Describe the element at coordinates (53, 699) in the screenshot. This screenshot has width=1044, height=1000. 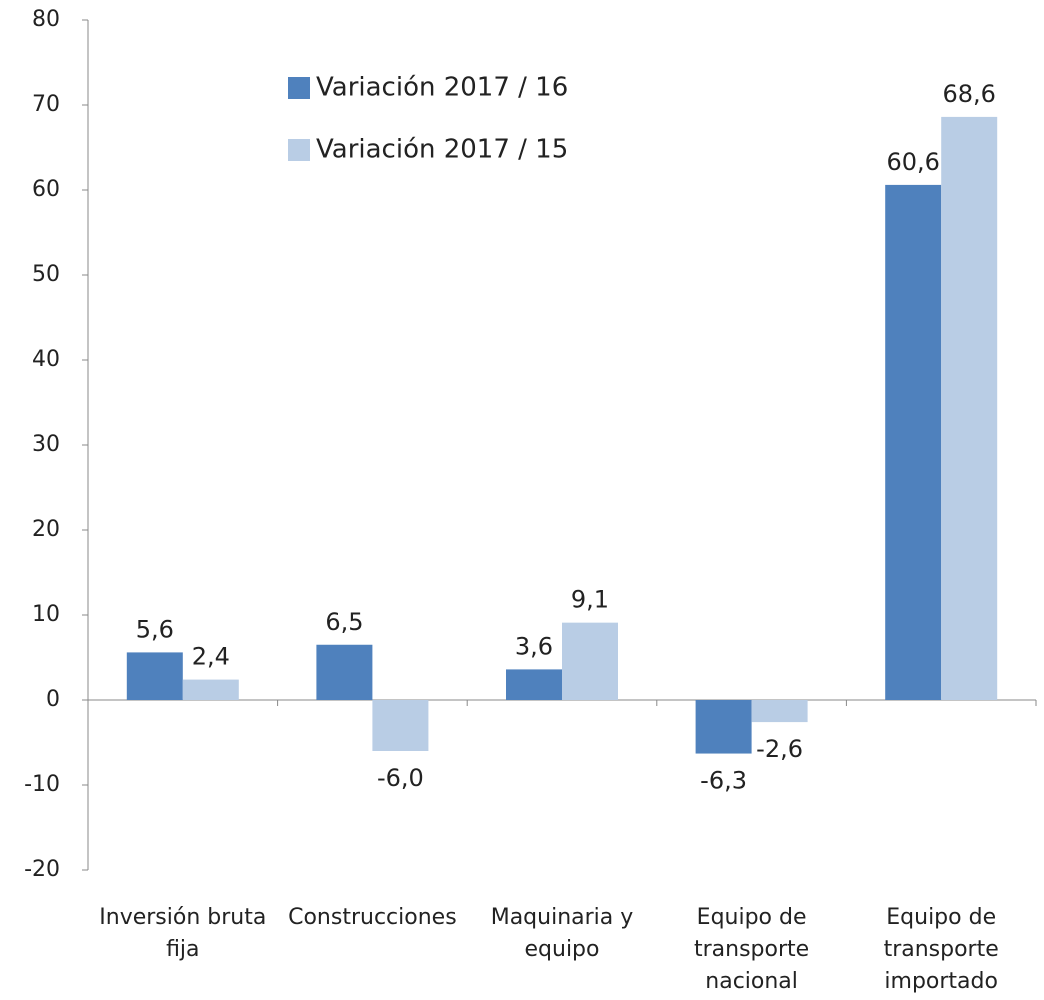
I see `y-tick-label: 0` at that location.